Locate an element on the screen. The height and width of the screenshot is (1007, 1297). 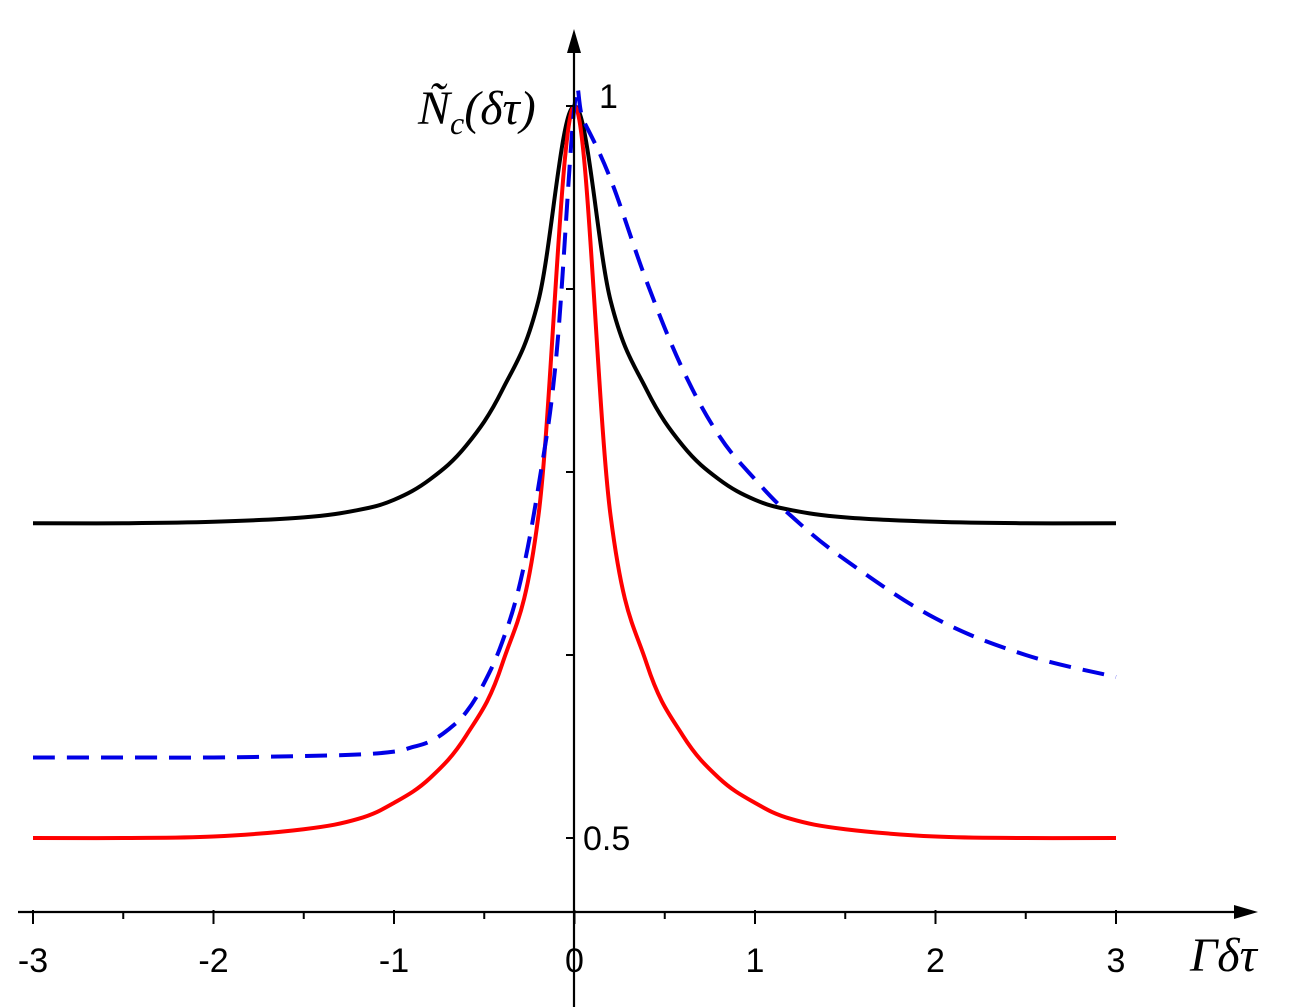
y-axis-label: Ñc(δτ) is located at coordinates (476, 111).